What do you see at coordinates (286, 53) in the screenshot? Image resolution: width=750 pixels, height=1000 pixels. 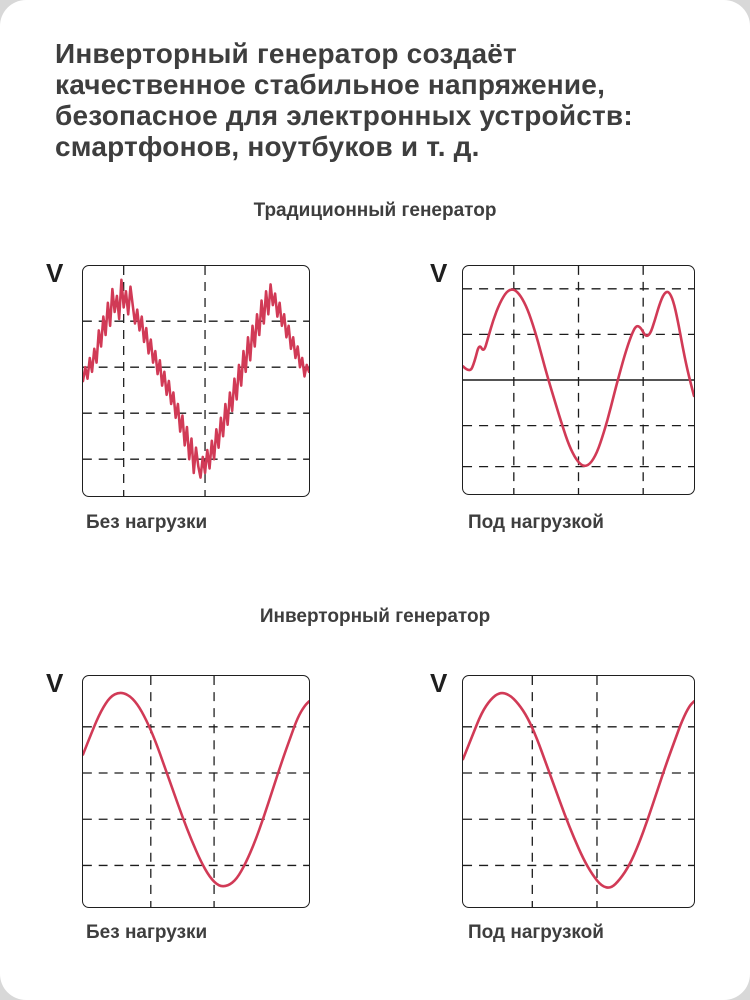 I see `title-line: Инверторный генератор создаёт` at bounding box center [286, 53].